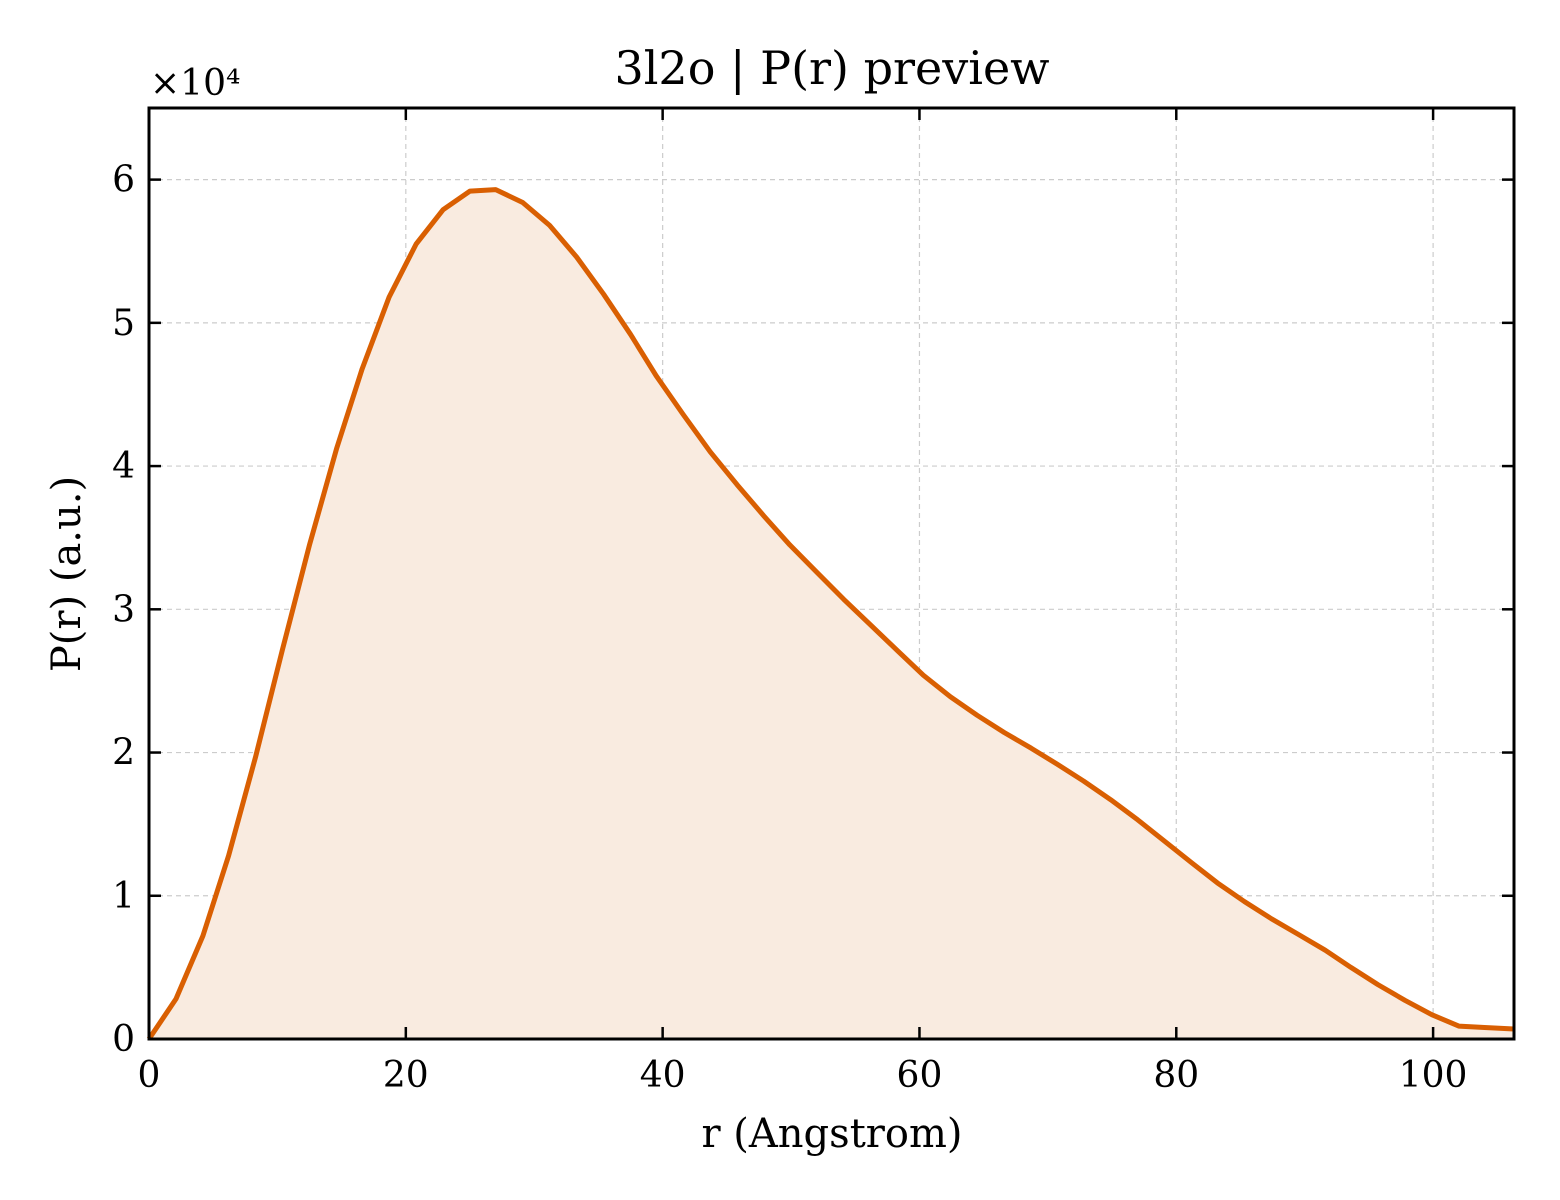  I want to click on y-tick-label: 6, so click(123, 180).